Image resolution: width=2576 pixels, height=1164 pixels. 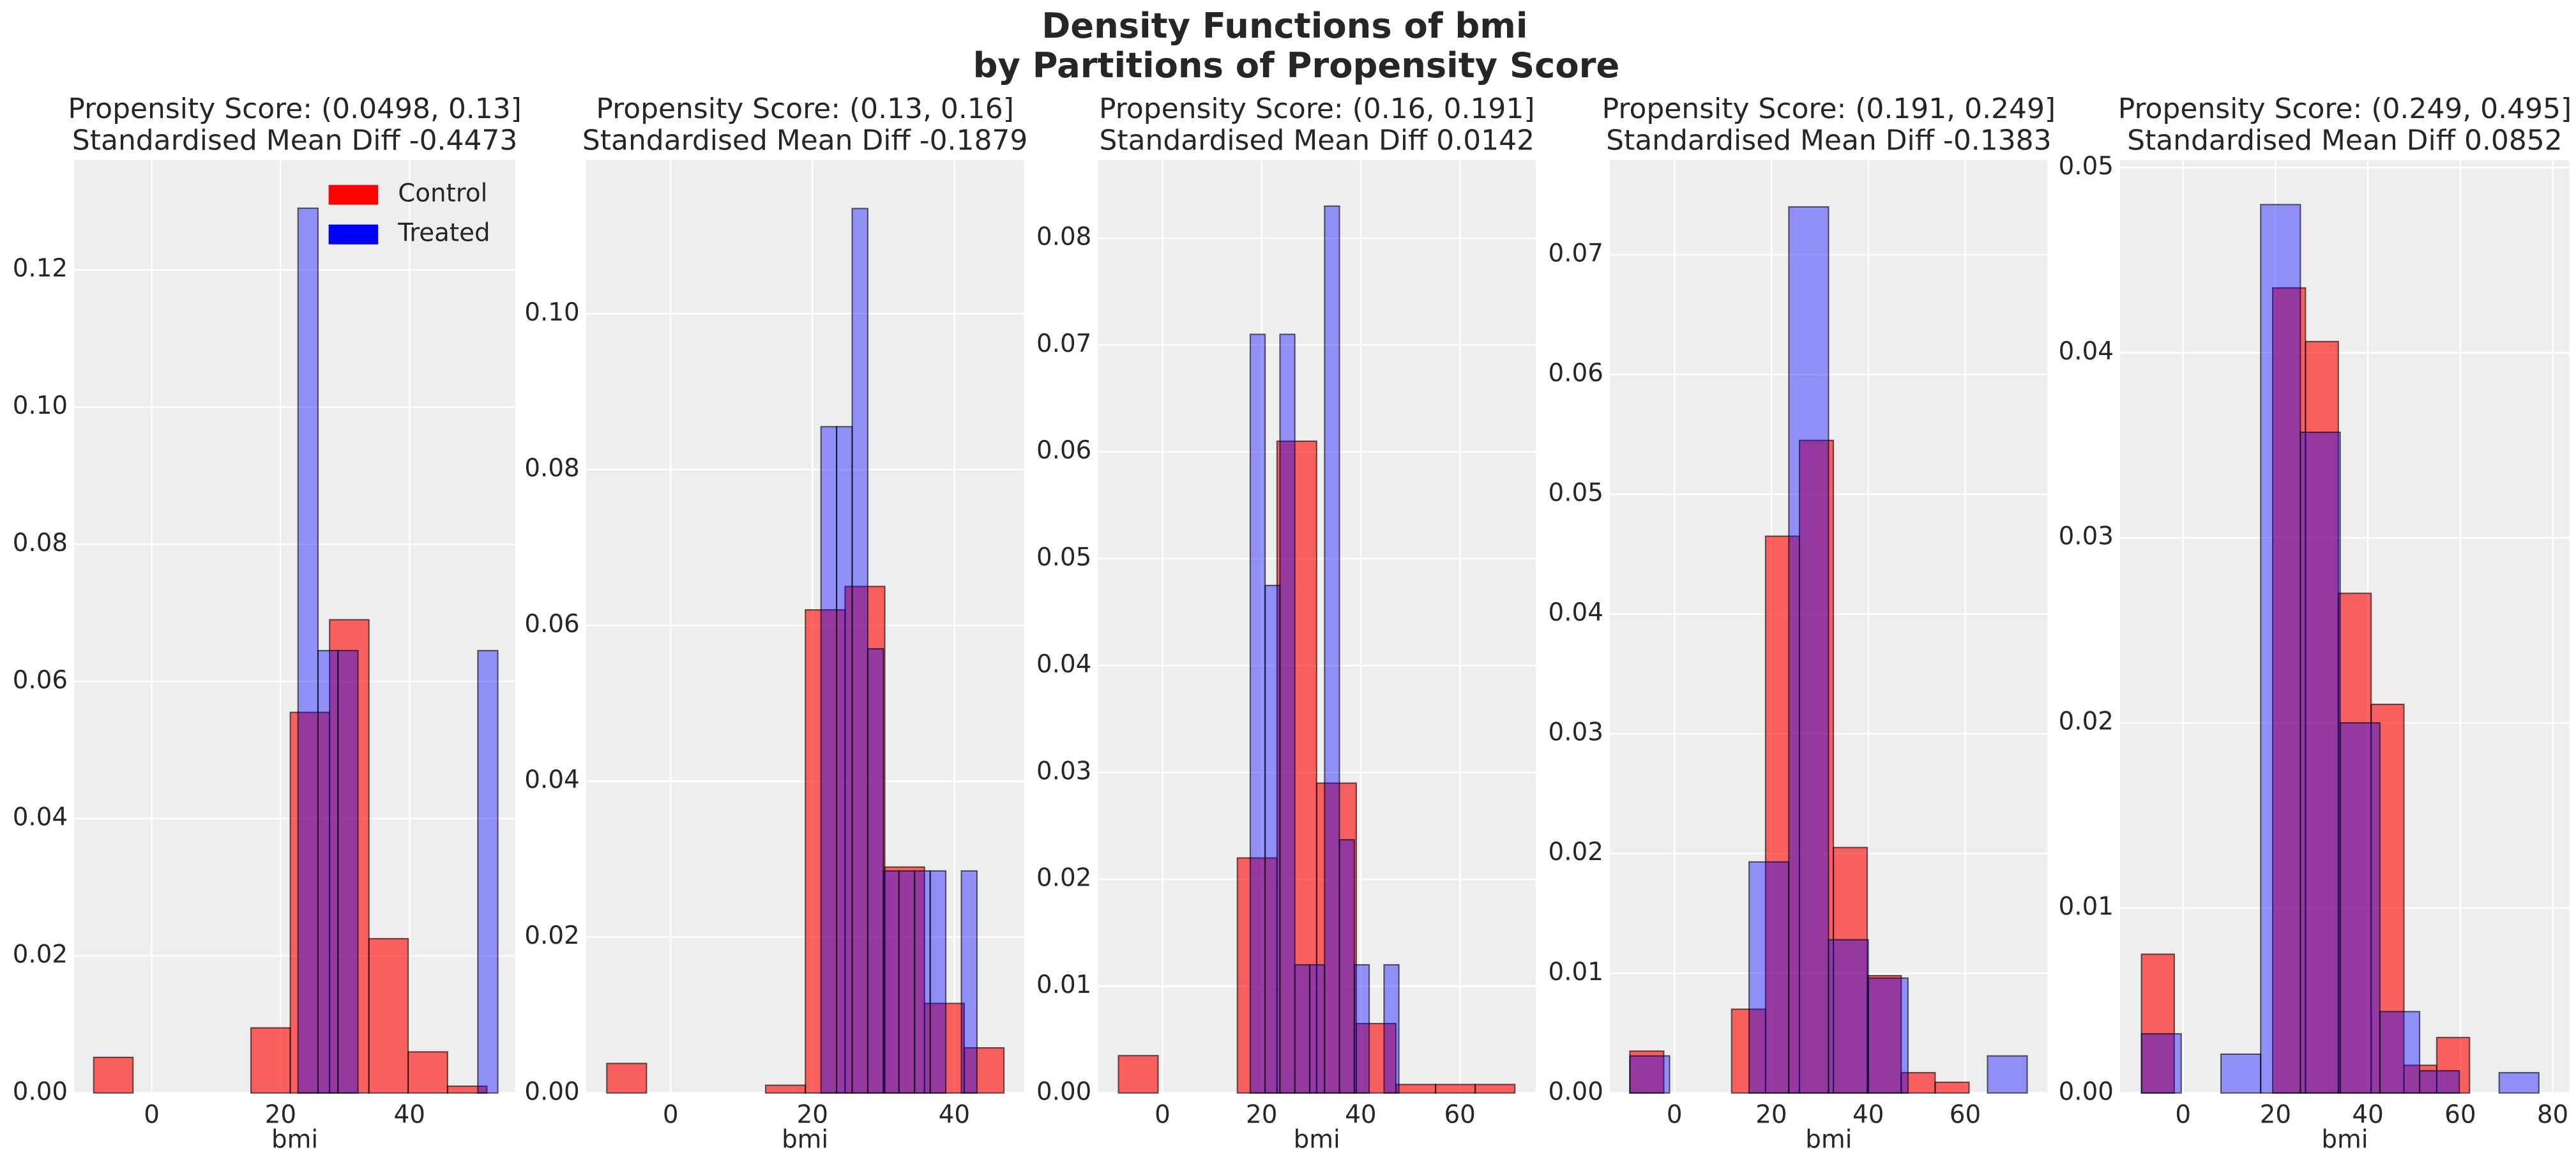 I want to click on x-tick-label: 80, so click(x=2552, y=1116).